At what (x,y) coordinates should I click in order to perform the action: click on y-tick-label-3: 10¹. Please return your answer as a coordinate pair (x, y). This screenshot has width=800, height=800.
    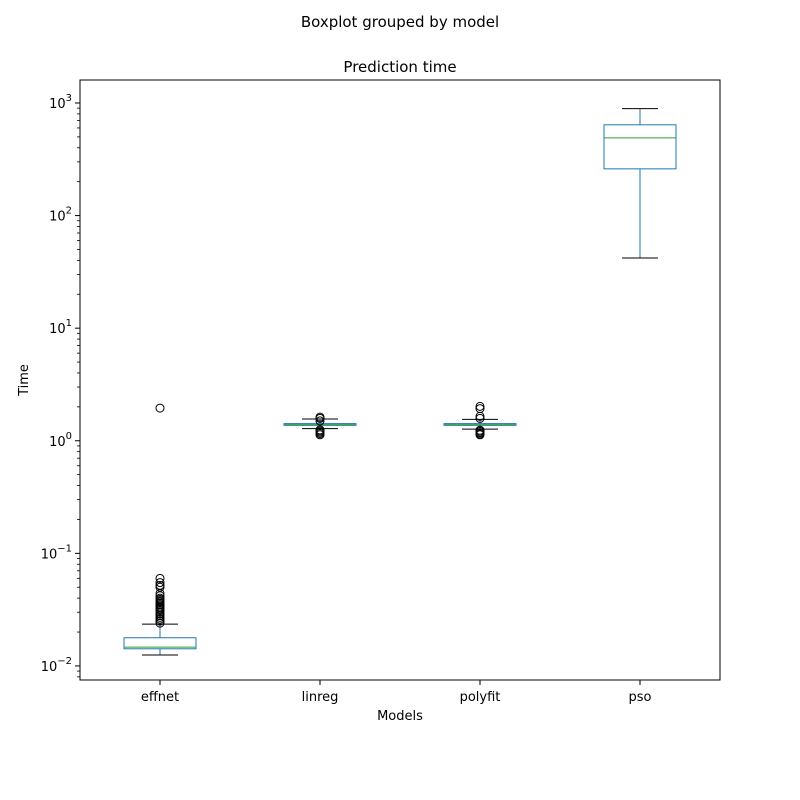
    Looking at the image, I should click on (60, 327).